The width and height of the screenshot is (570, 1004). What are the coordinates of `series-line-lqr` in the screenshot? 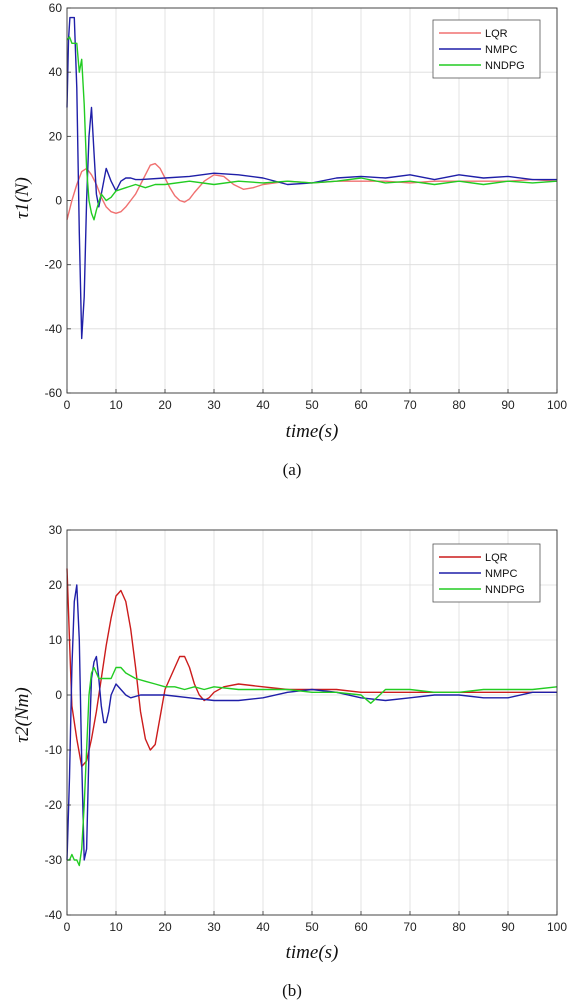 It's located at (312, 191).